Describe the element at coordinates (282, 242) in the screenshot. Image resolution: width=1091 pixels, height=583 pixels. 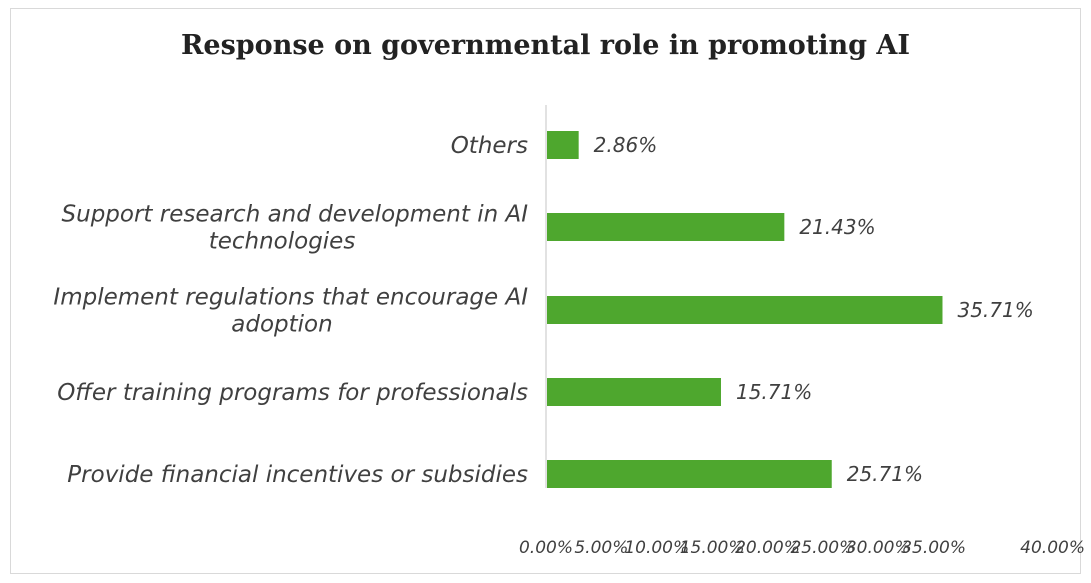
I see `category-label: technologies` at that location.